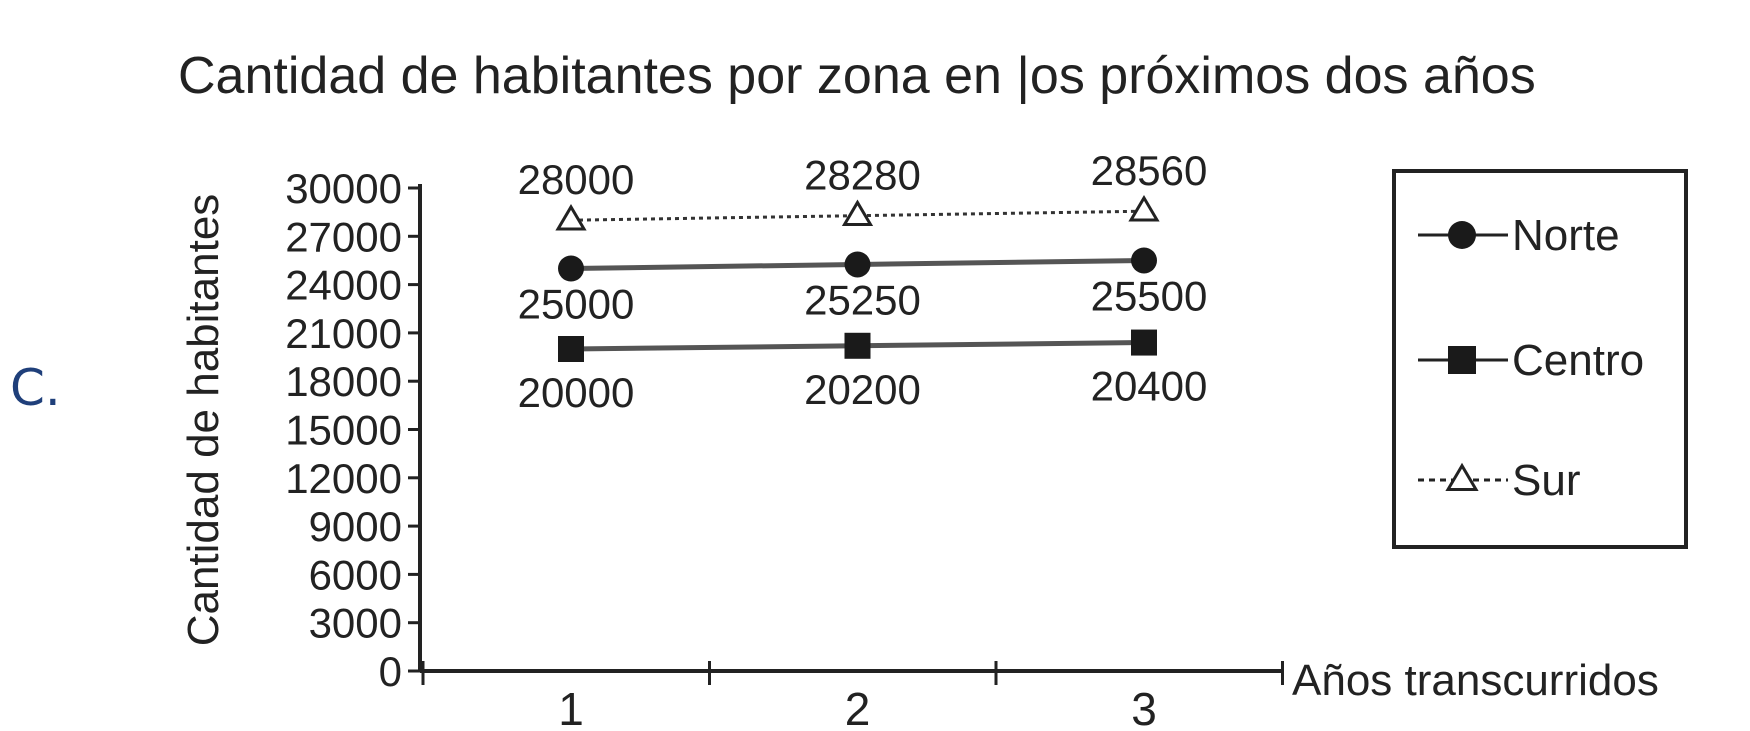 The image size is (1750, 731). I want to click on legend-label: Norte, so click(1566, 235).